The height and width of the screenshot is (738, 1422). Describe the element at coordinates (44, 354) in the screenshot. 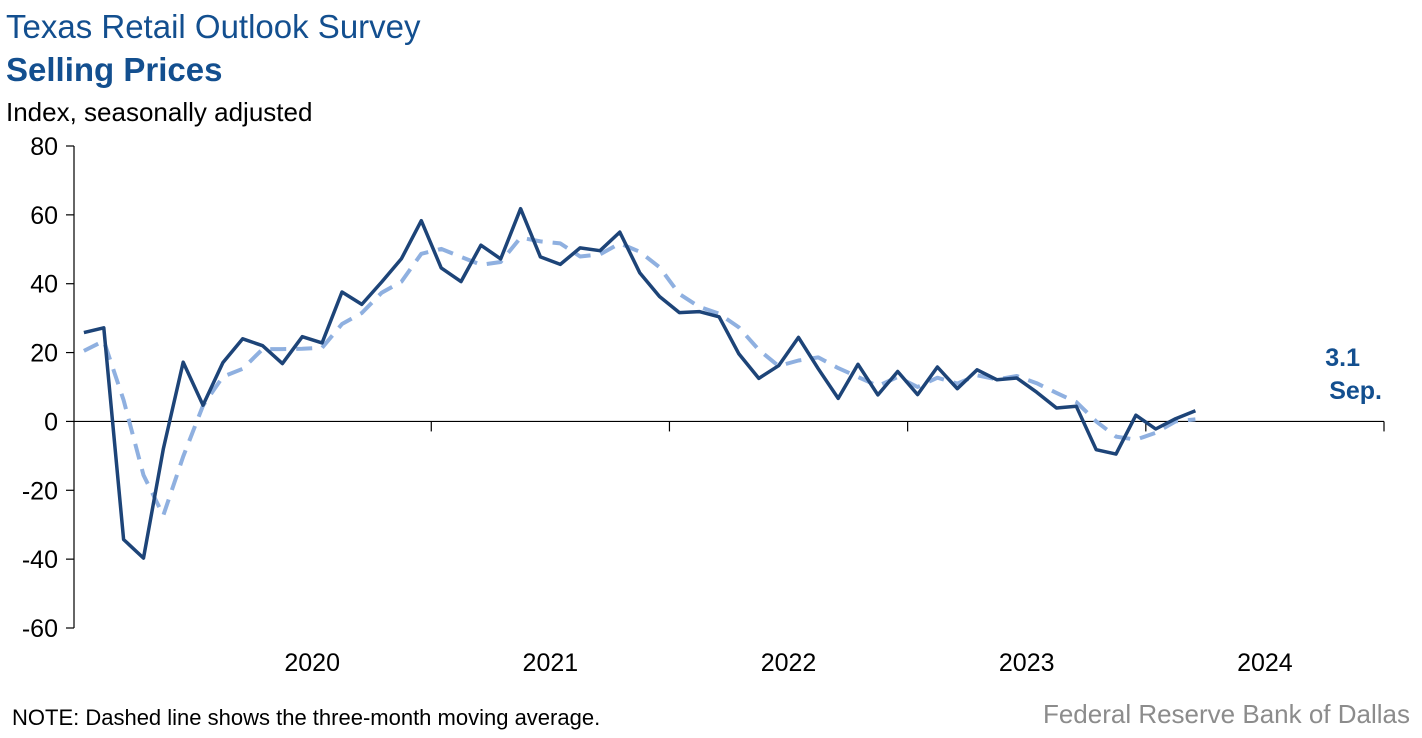

I see `y-tick-label: 20` at that location.